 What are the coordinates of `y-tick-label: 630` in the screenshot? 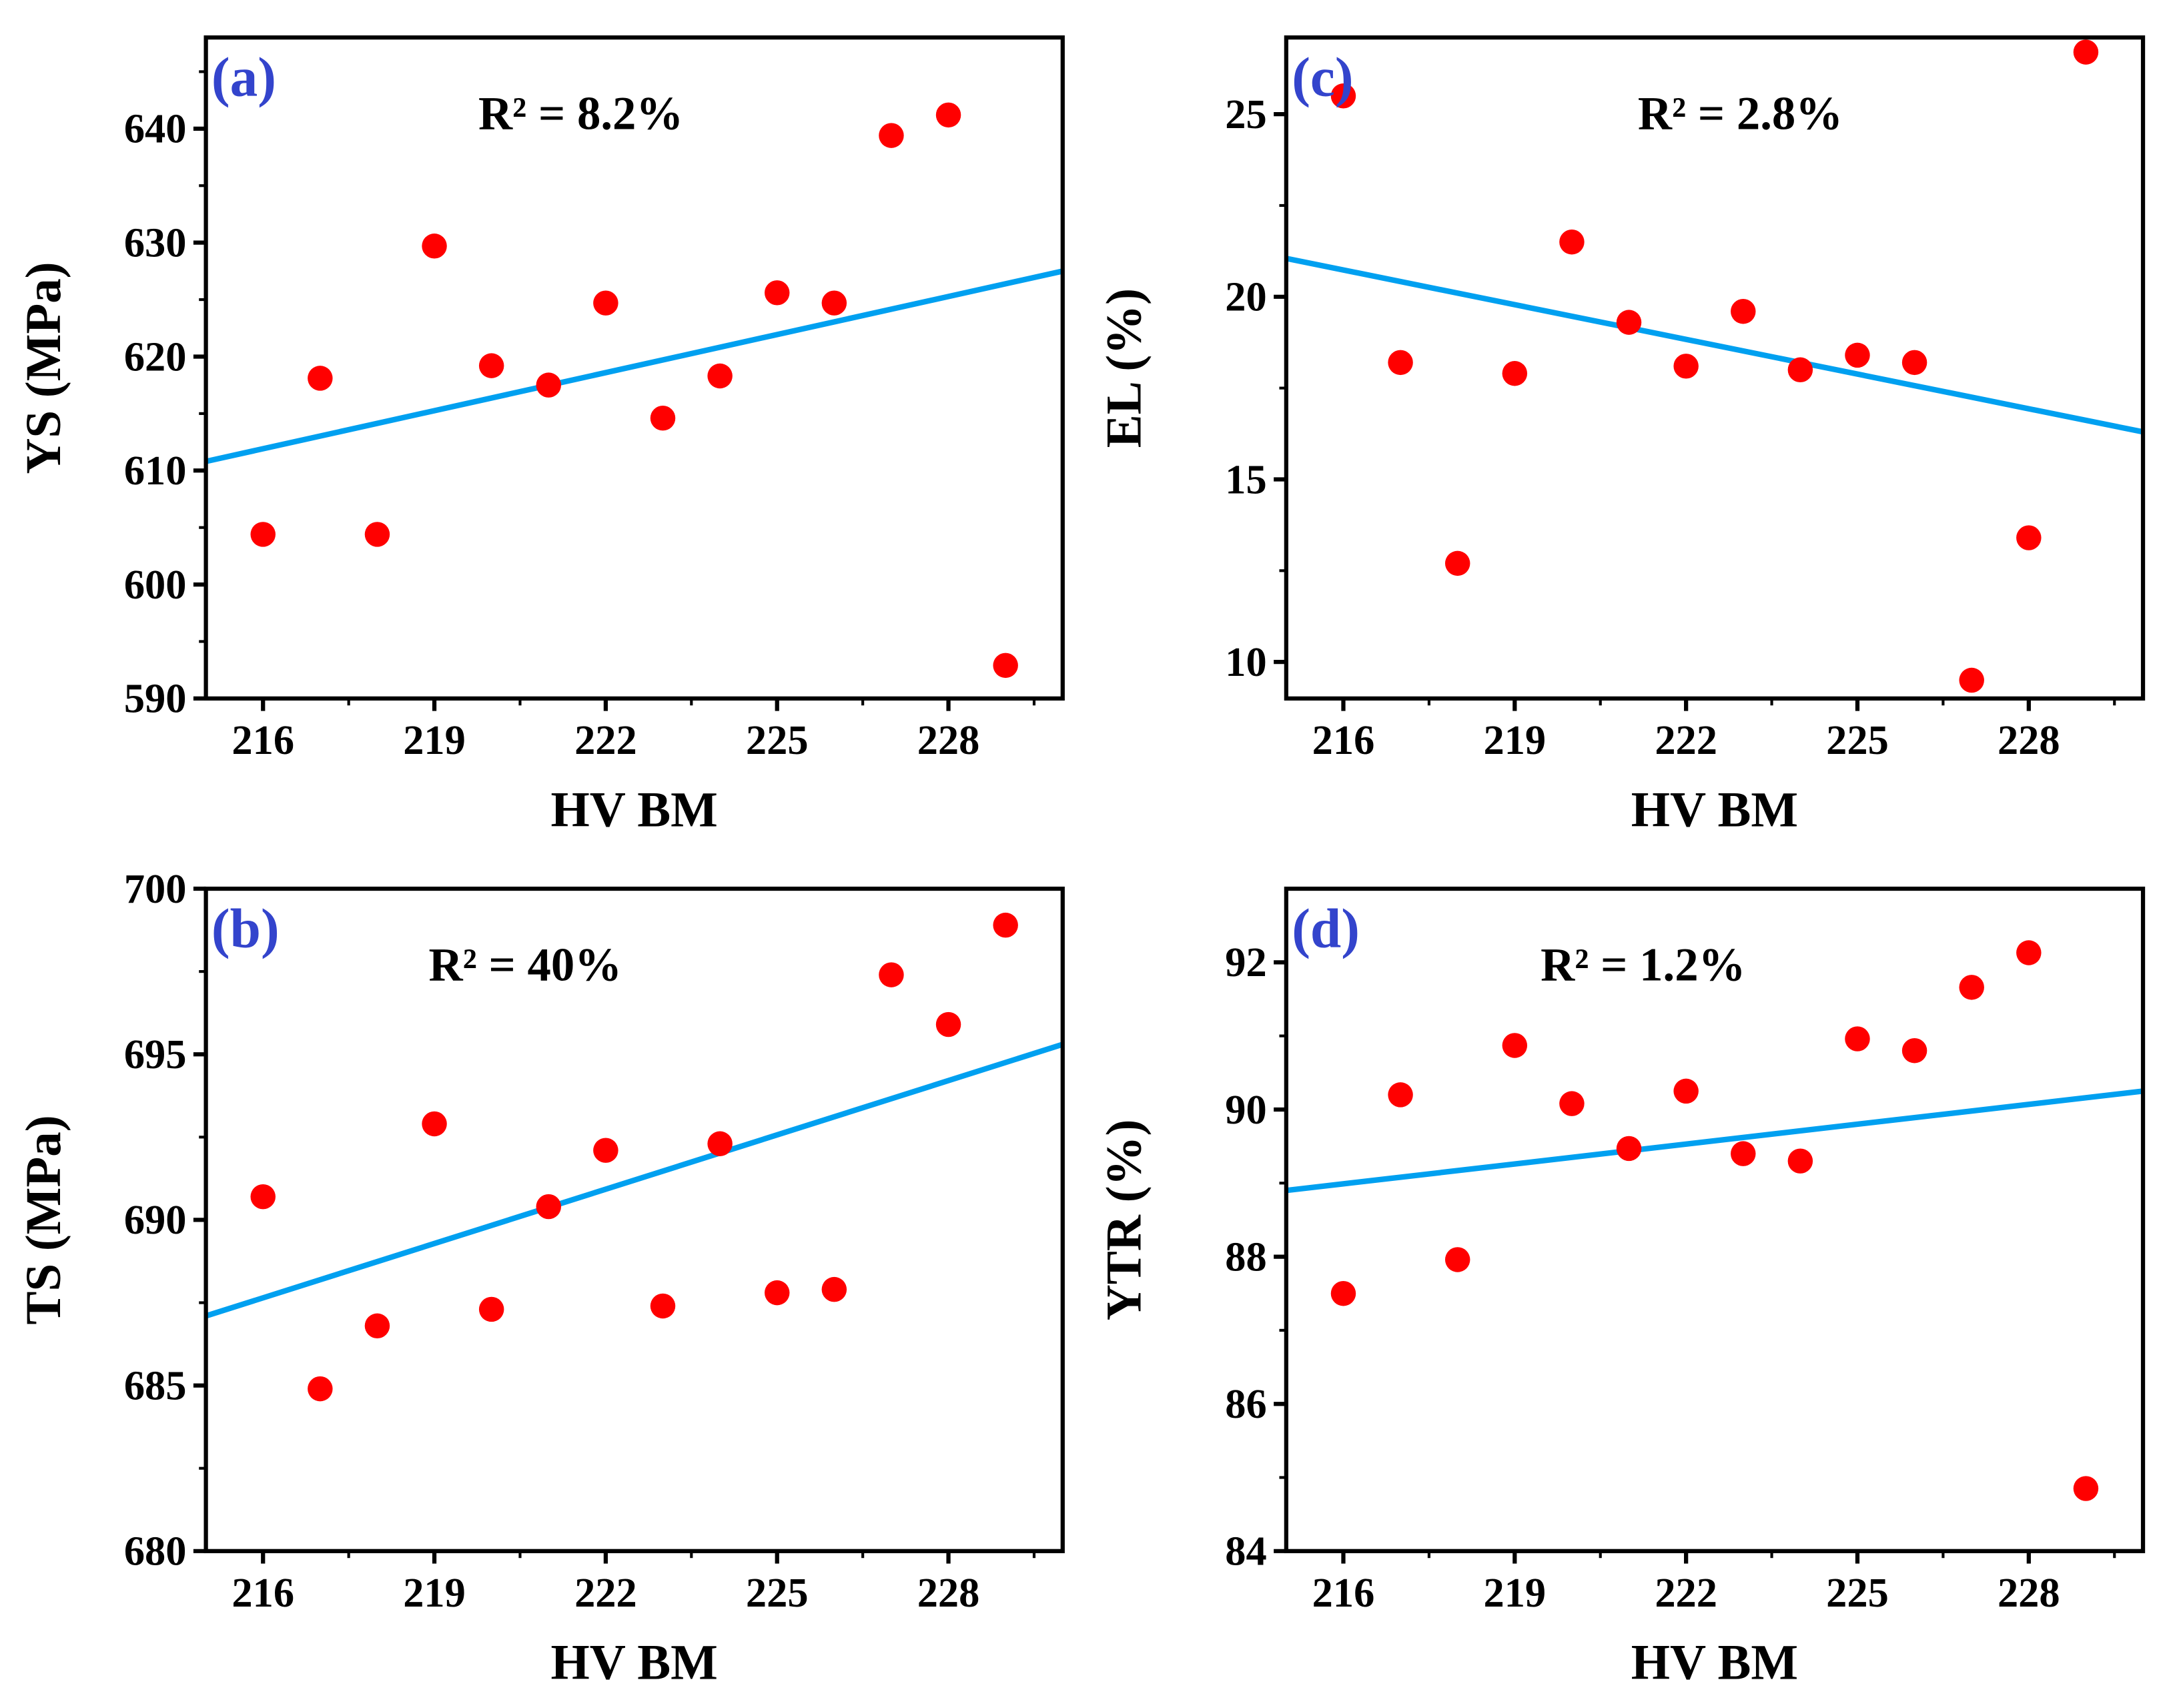 It's located at (155, 243).